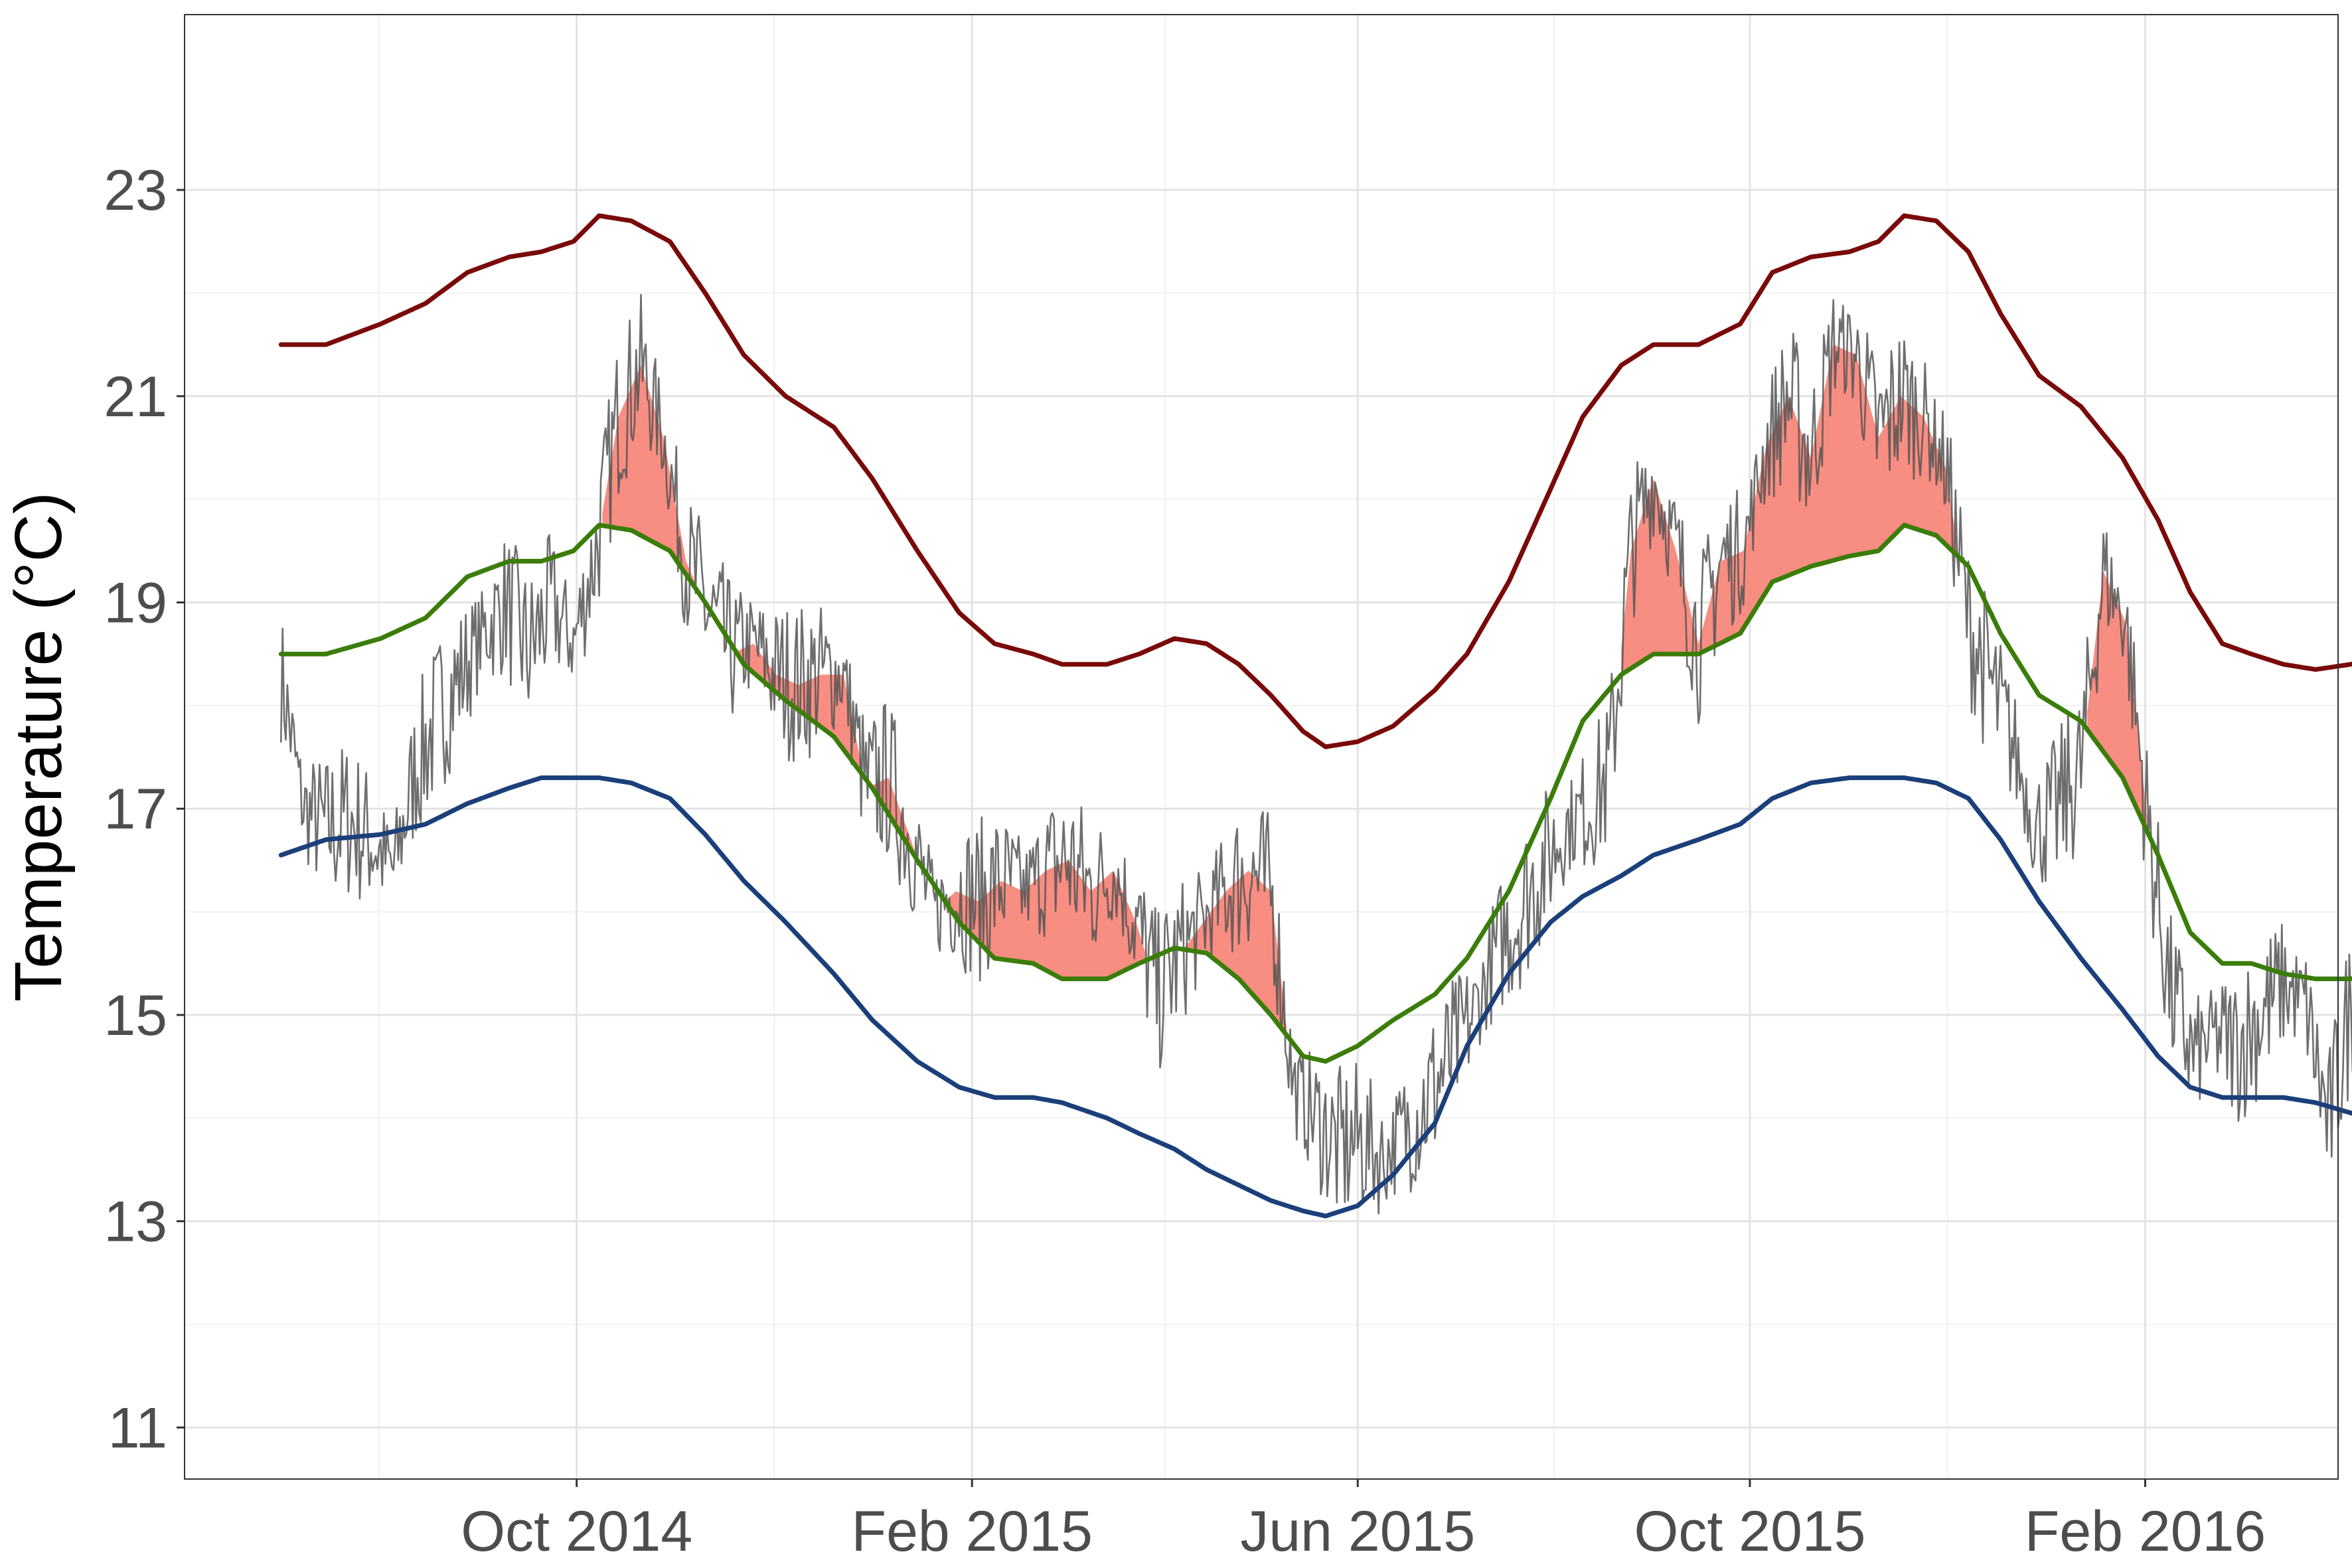 This screenshot has height=1568, width=2352. What do you see at coordinates (1358, 1531) in the screenshot?
I see `x-tick-label: Jun 2015` at bounding box center [1358, 1531].